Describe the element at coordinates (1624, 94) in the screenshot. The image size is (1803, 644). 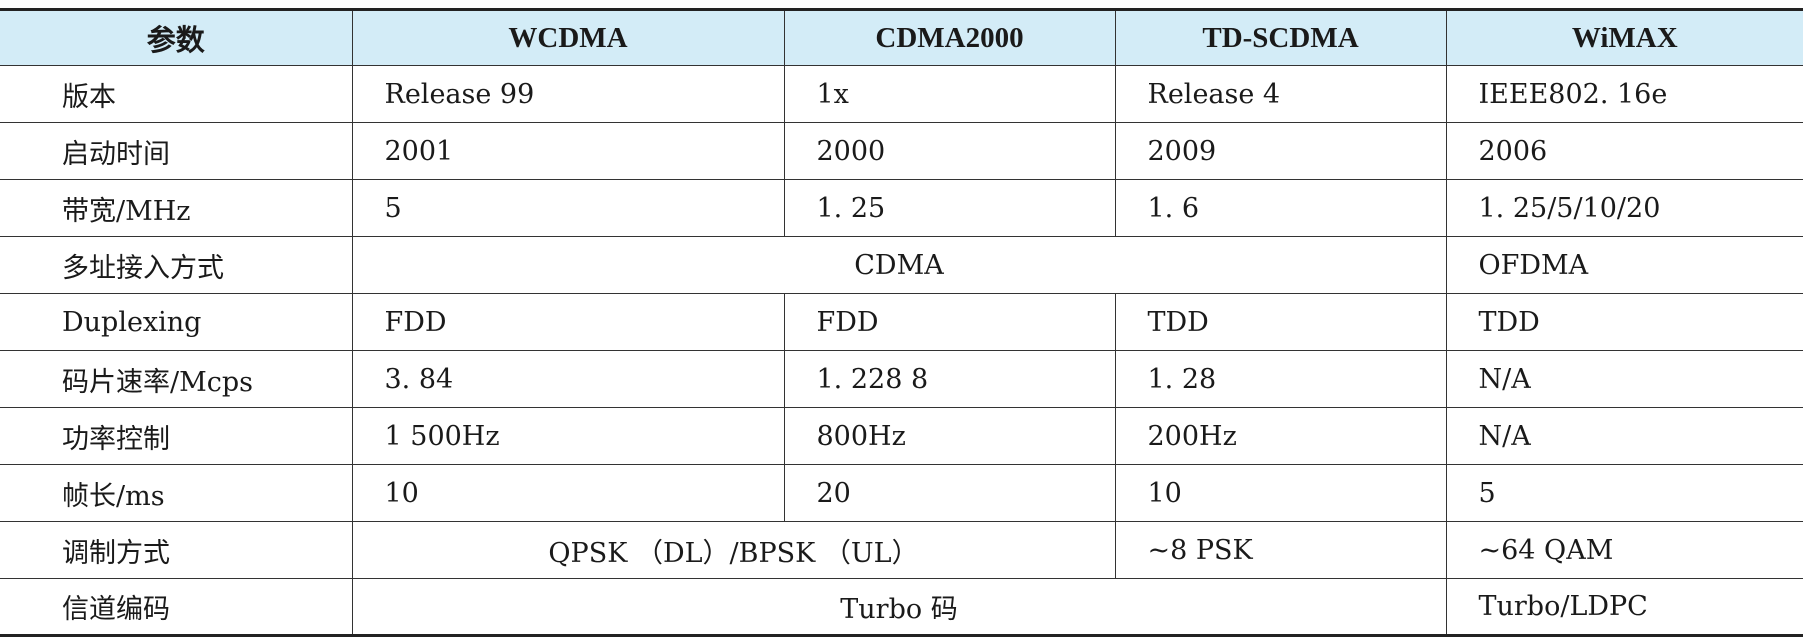
I see `cell-wimax: IEEE802. 16e` at that location.